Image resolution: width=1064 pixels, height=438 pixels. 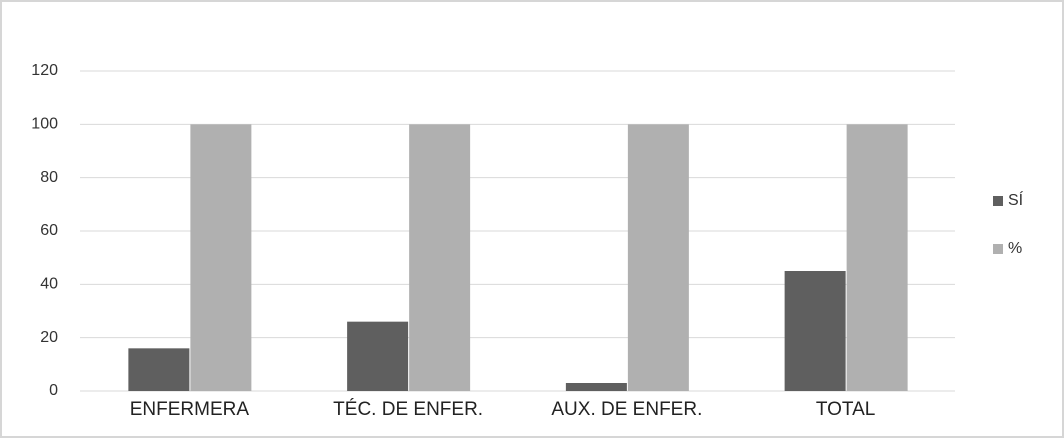 I want to click on legend-label: %, so click(x=1015, y=248).